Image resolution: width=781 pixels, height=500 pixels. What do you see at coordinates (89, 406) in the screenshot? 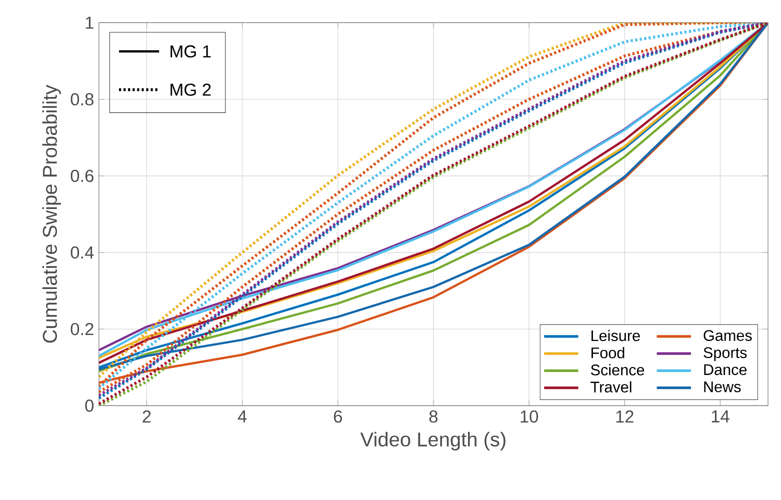
I see `y-tick-label: 0` at bounding box center [89, 406].